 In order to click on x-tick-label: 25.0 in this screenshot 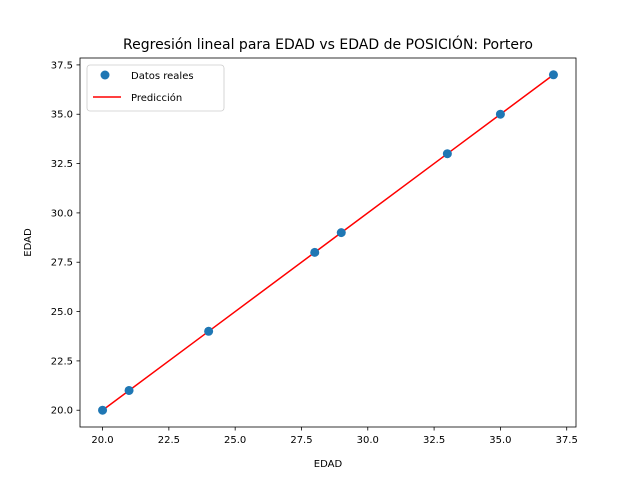, I will do `click(235, 440)`.